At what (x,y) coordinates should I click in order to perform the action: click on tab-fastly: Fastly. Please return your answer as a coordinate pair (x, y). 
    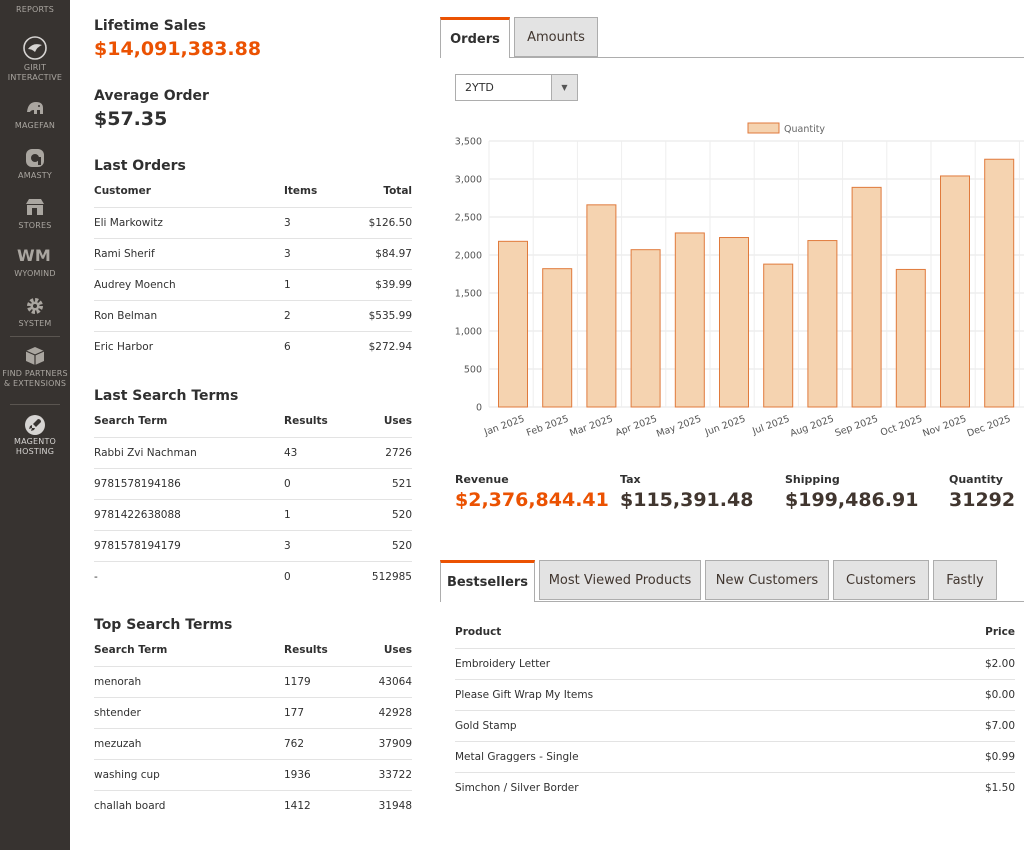
    Looking at the image, I should click on (965, 580).